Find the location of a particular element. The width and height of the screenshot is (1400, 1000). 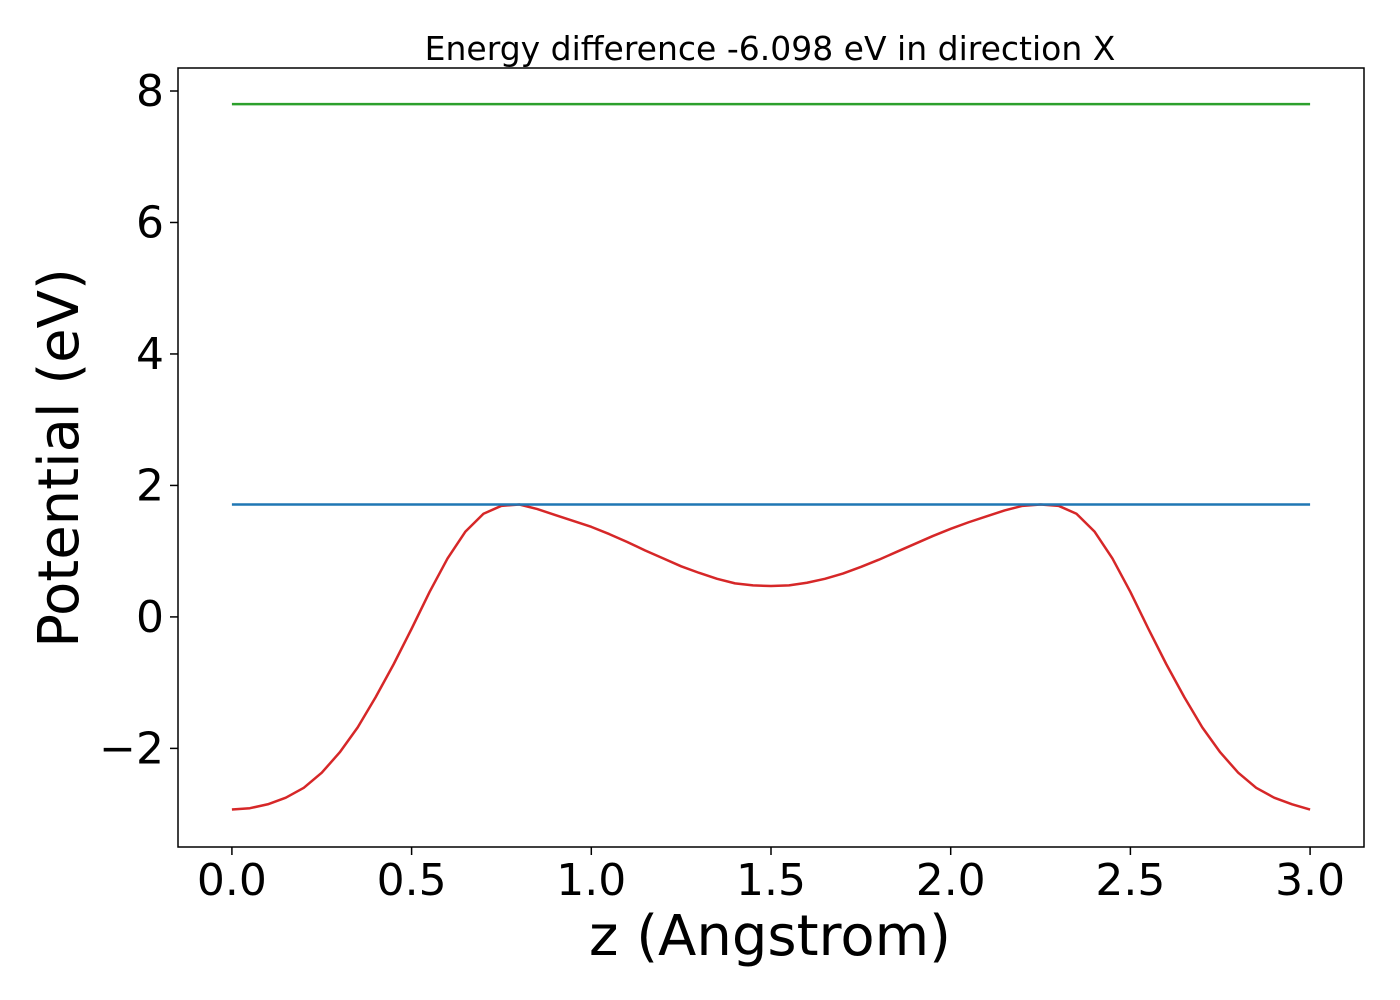

y-tick-label: 8 is located at coordinates (150, 91).